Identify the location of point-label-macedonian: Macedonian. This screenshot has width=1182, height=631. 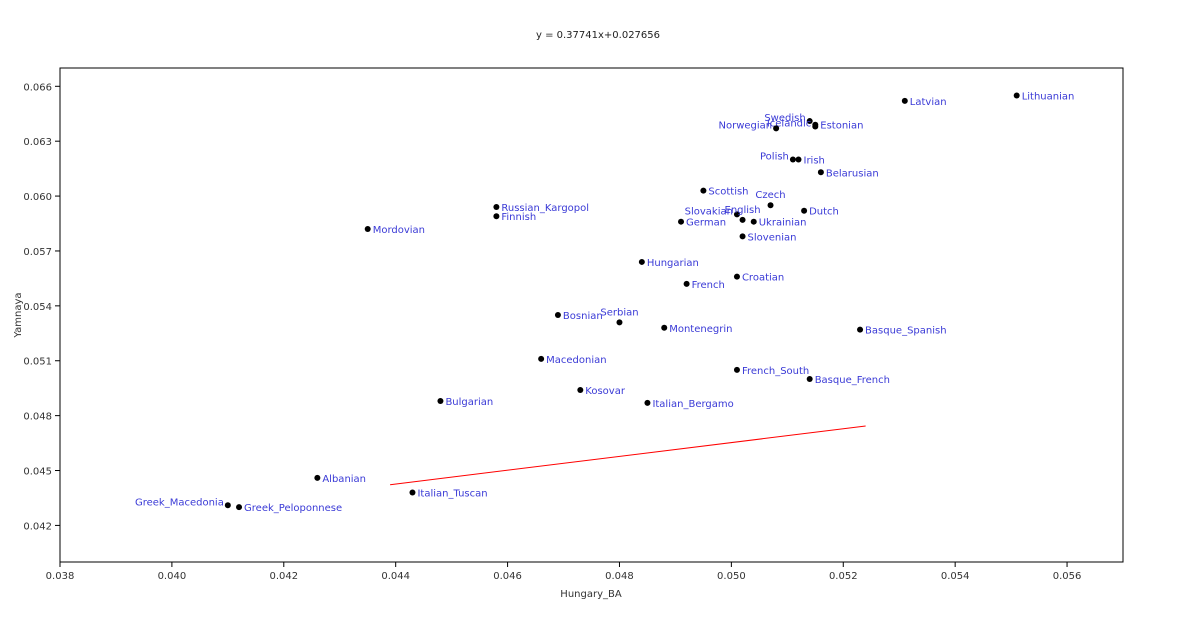
(576, 360).